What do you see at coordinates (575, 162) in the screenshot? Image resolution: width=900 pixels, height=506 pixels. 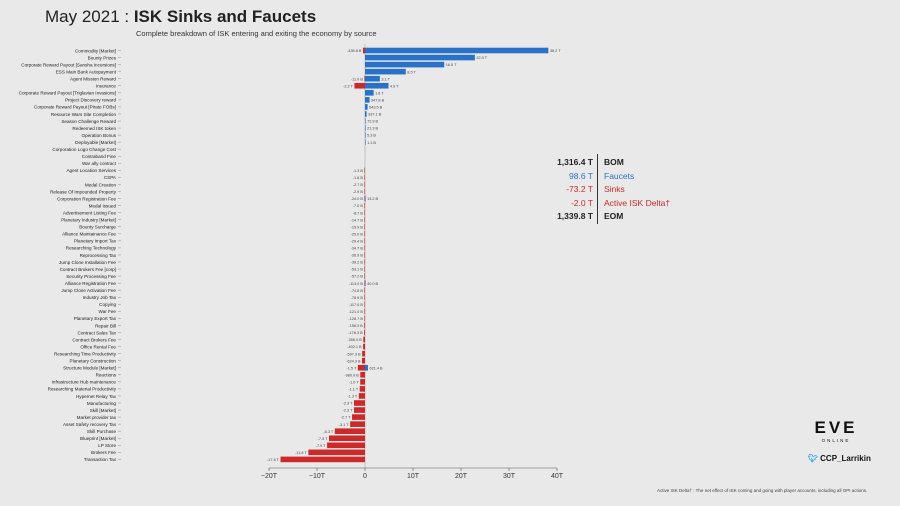 I see `summary-value: 1,316.4 T` at bounding box center [575, 162].